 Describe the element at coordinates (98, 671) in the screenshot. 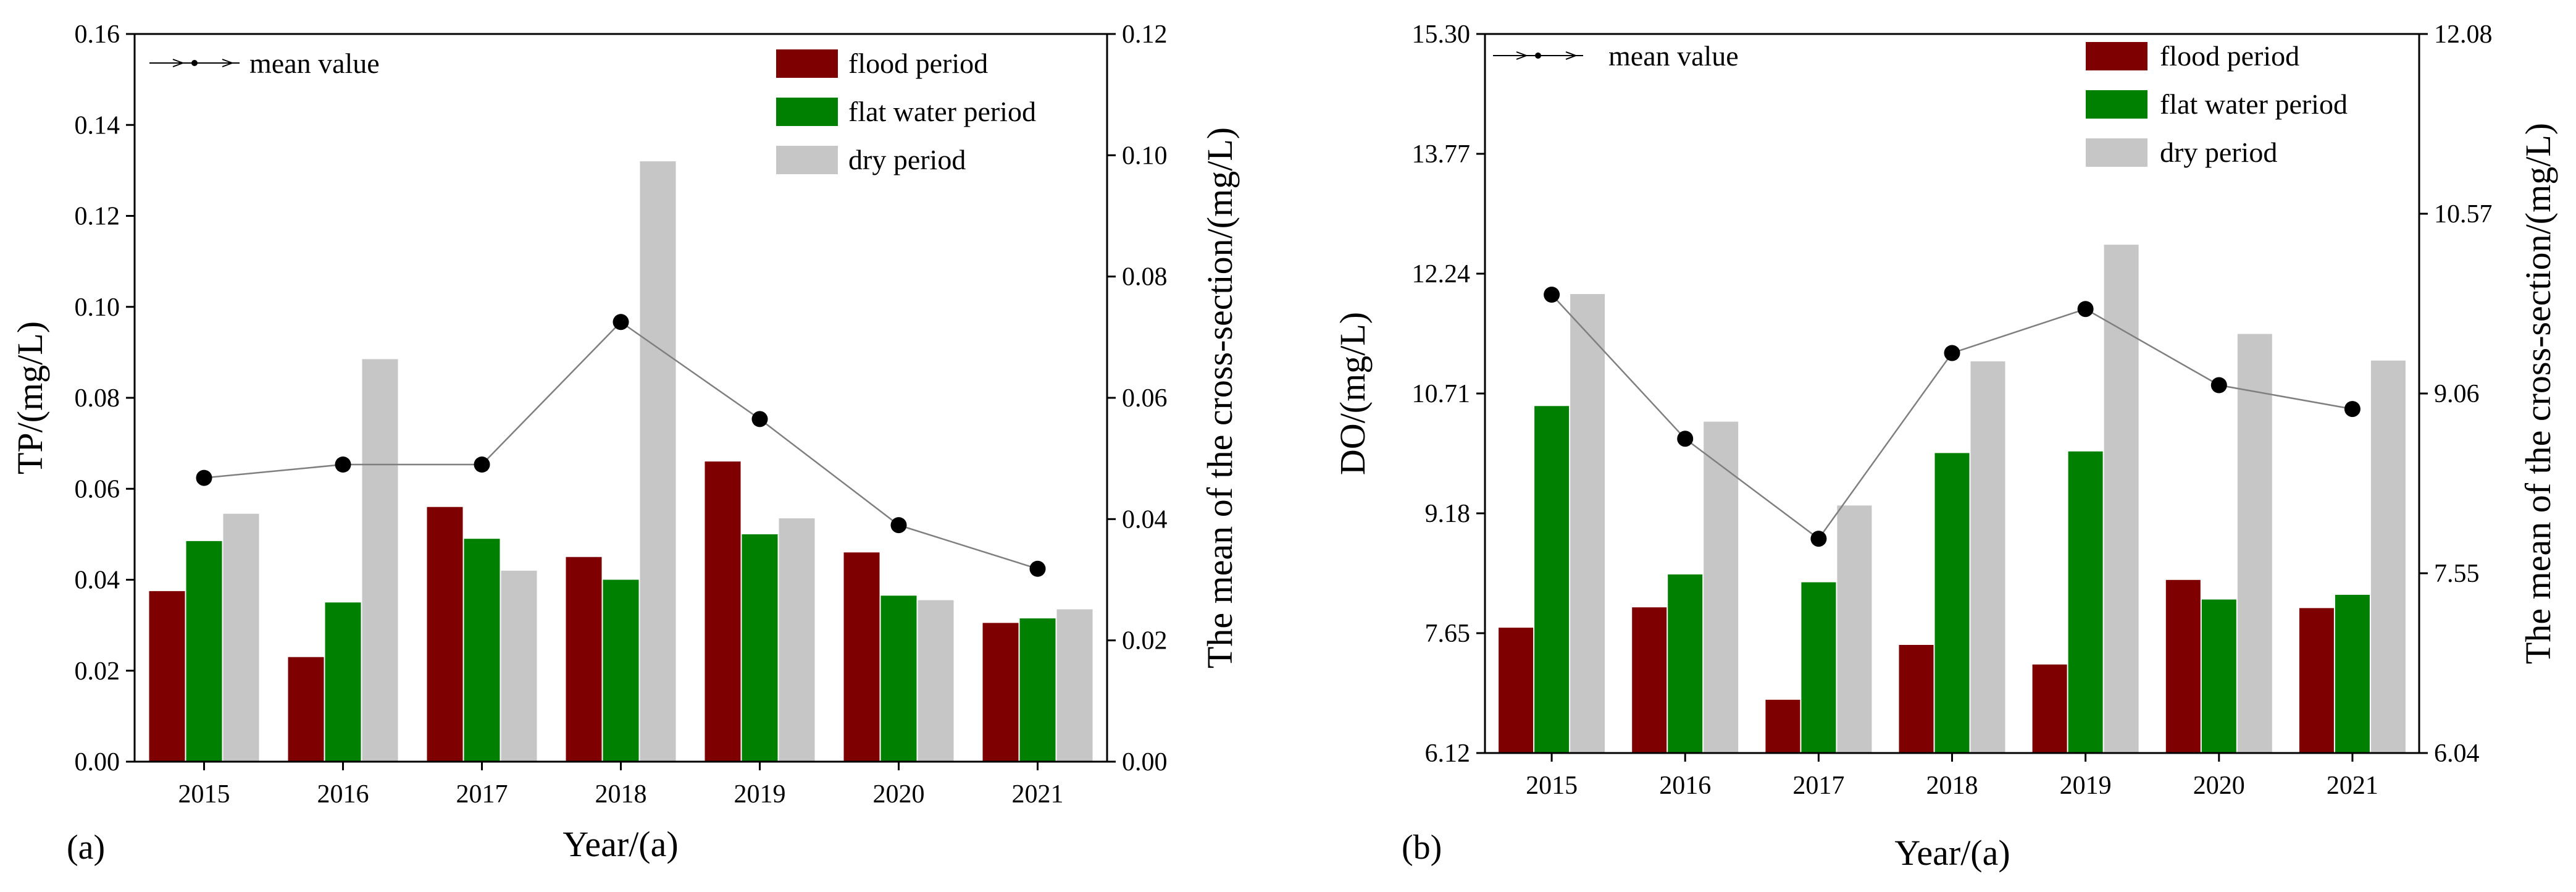

I see `panel-a-ytick-label: 0.02` at that location.